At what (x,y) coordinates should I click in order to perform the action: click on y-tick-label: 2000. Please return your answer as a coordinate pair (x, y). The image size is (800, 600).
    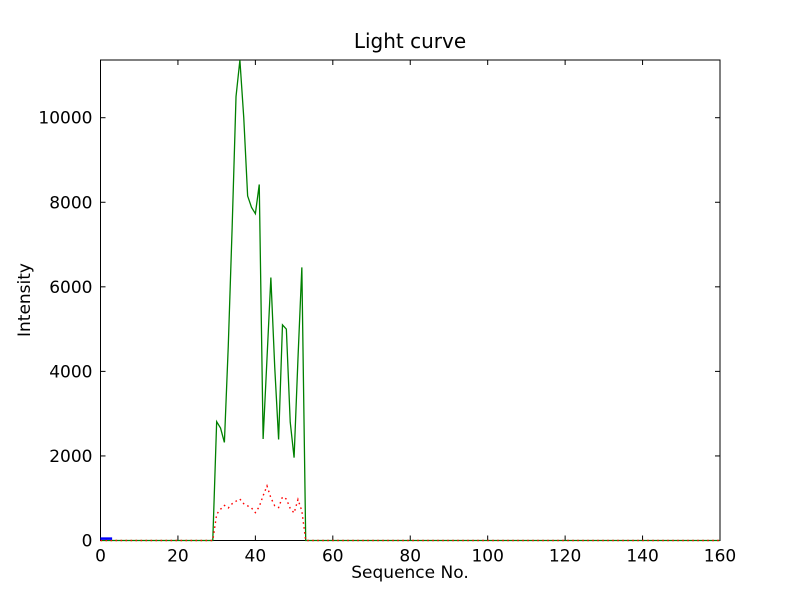
    Looking at the image, I should click on (70, 457).